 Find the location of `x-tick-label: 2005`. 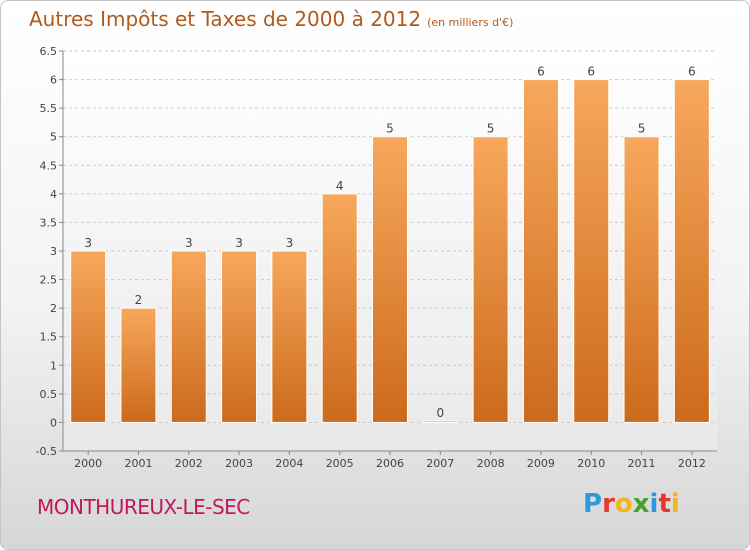

x-tick-label: 2005 is located at coordinates (340, 463).